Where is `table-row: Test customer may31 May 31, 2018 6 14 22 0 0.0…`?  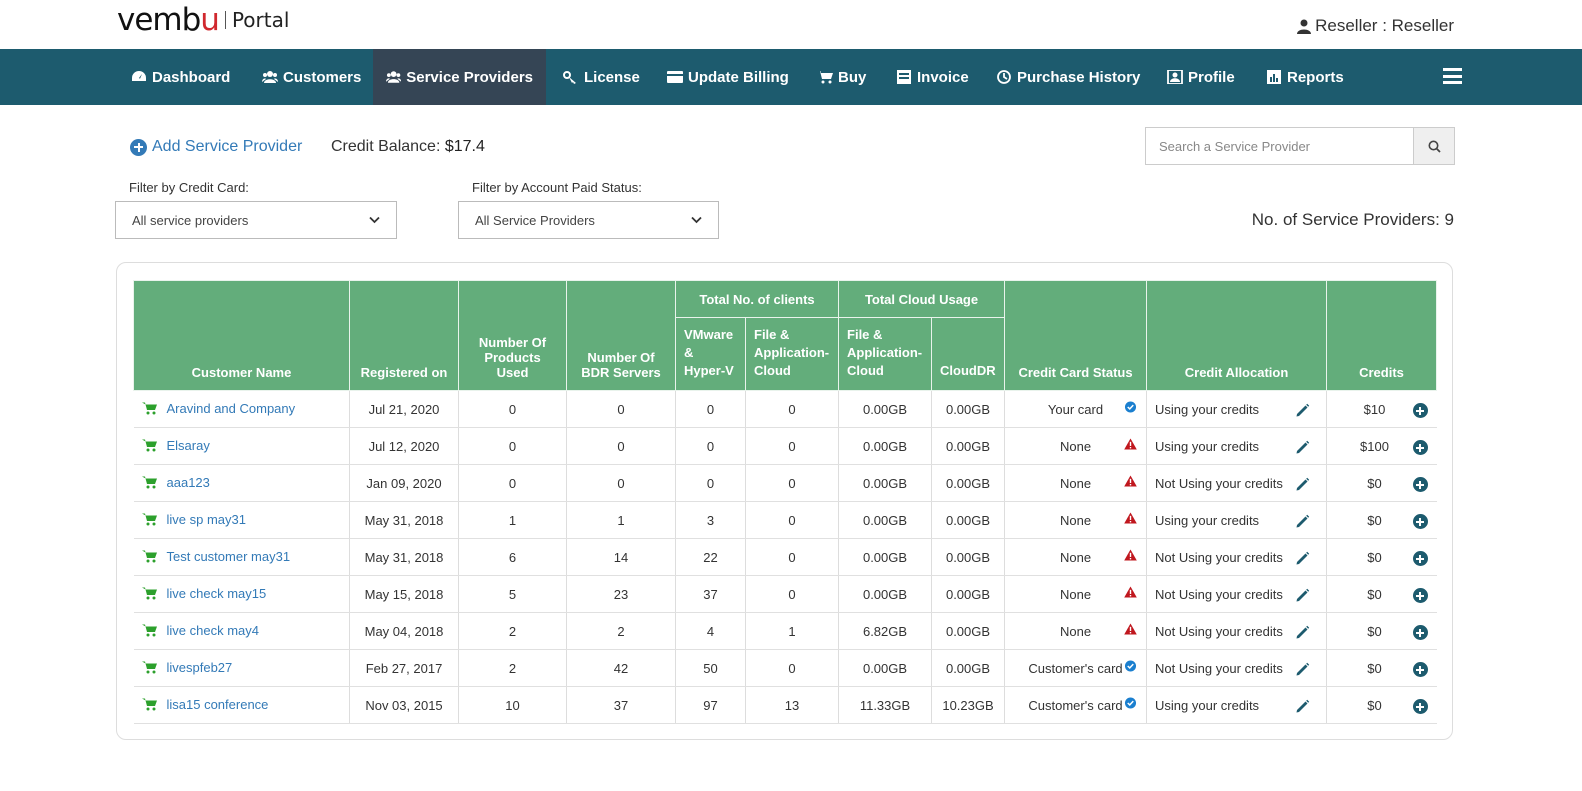
table-row: Test customer may31 May 31, 2018 6 14 22 0 0.0… is located at coordinates (785, 557).